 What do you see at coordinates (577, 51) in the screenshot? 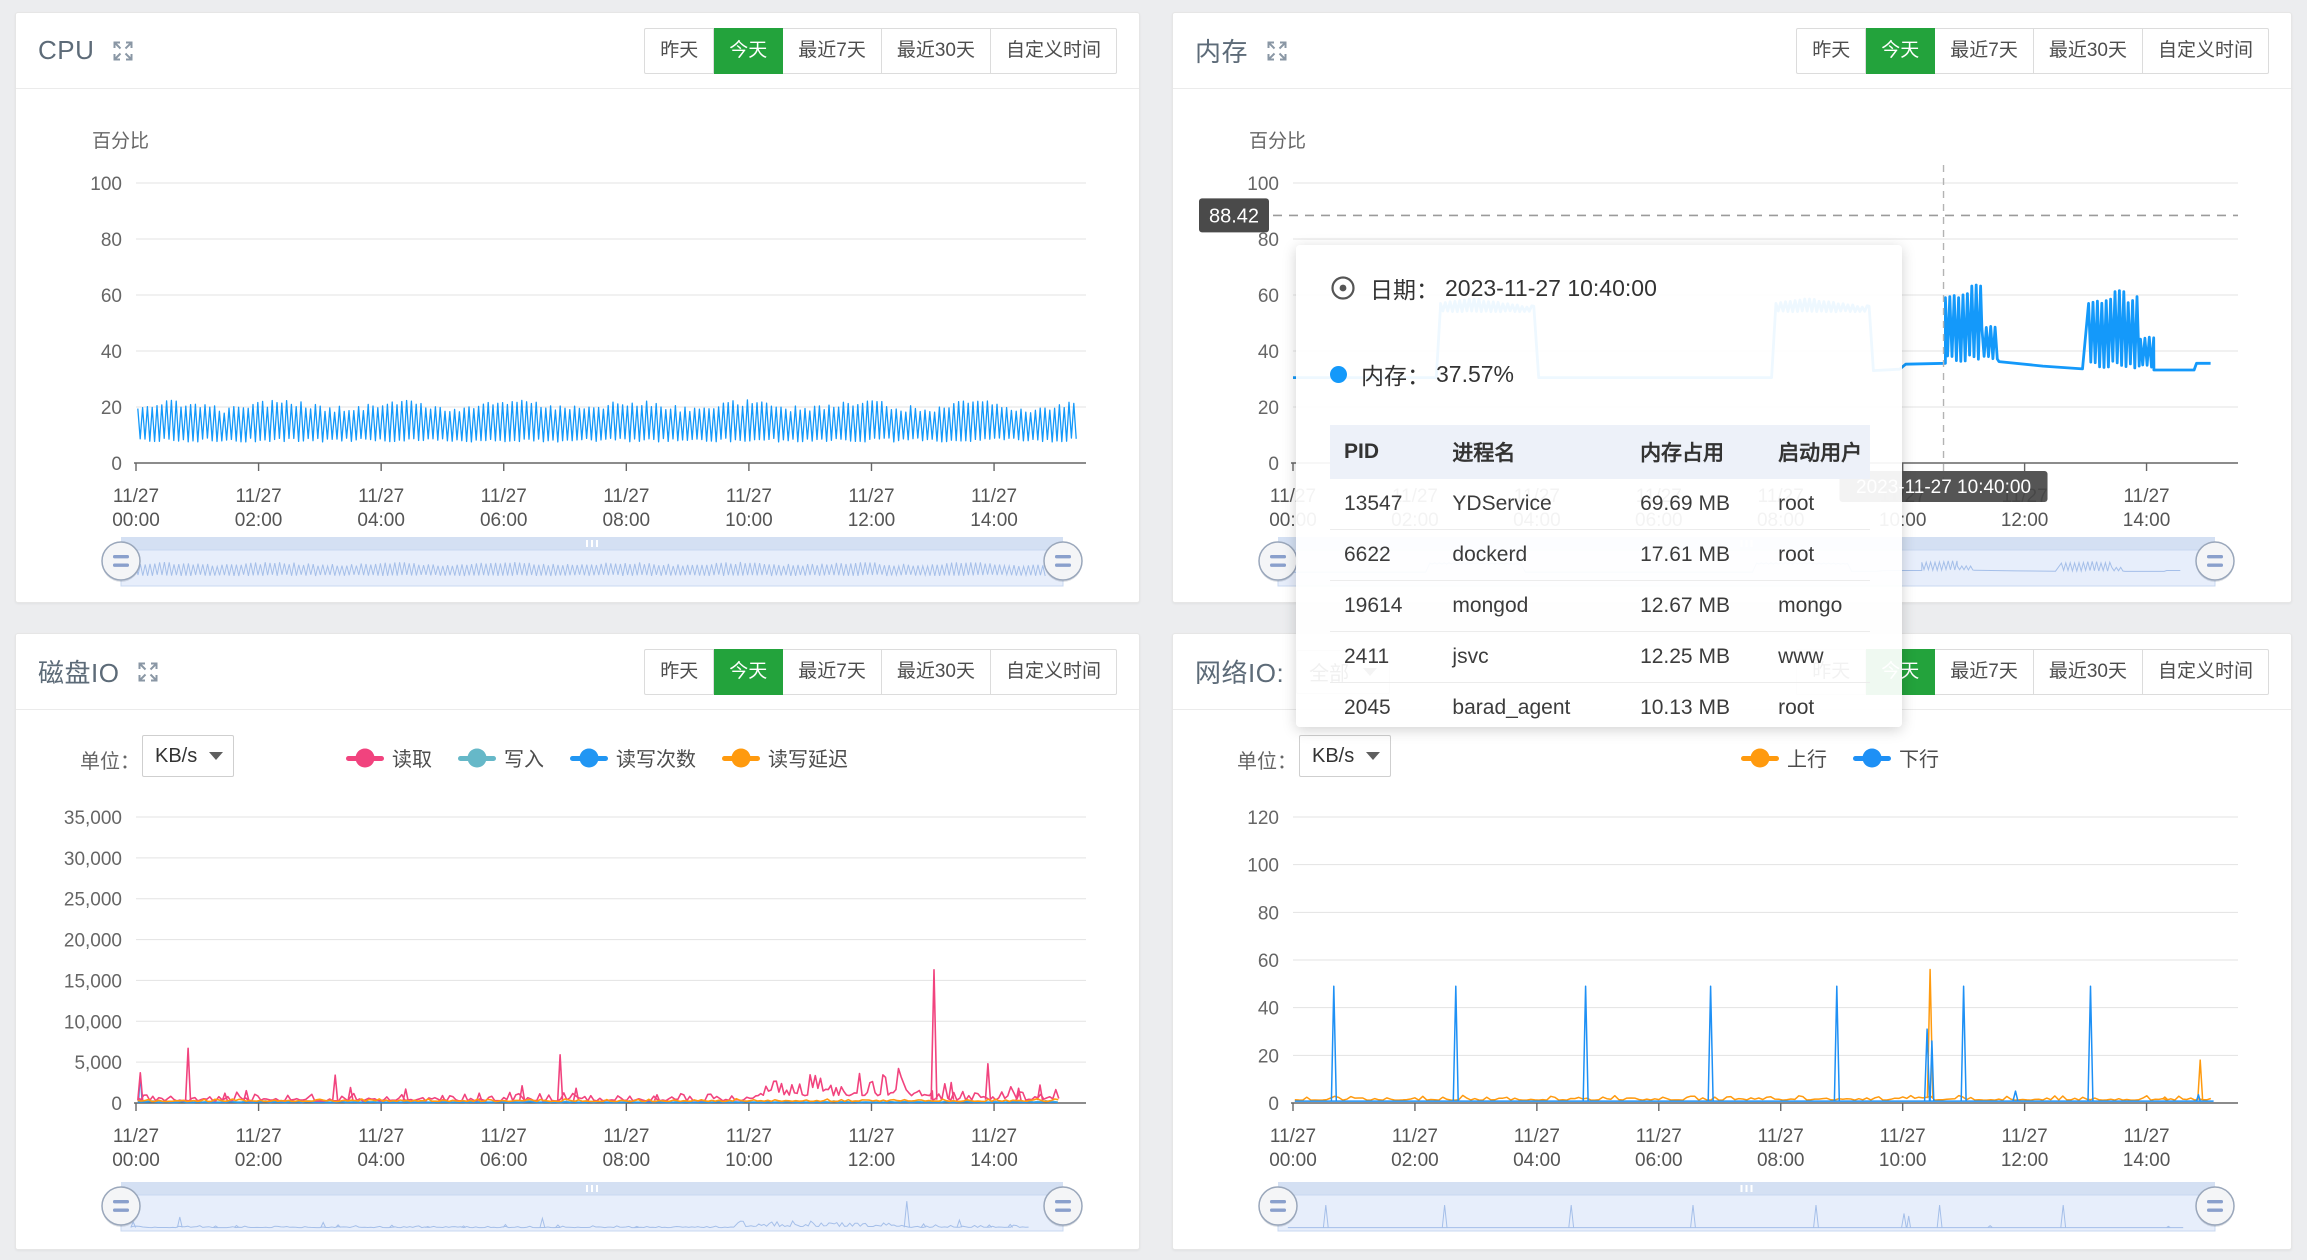
I see `cpu-header: CPU 昨天 今天 最近7天 最近30天 自定义时间` at bounding box center [577, 51].